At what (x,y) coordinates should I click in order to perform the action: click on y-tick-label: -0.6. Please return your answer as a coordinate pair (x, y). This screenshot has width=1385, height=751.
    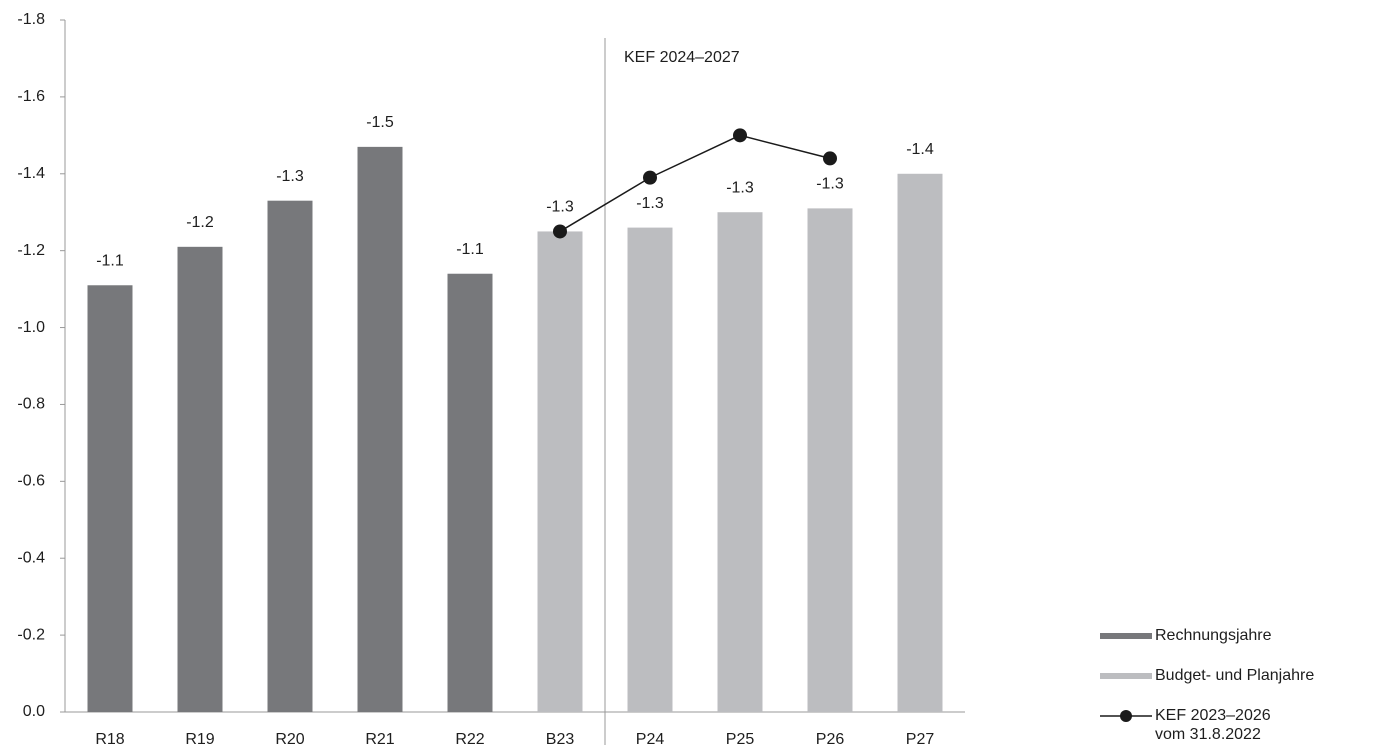
    Looking at the image, I should click on (31, 481).